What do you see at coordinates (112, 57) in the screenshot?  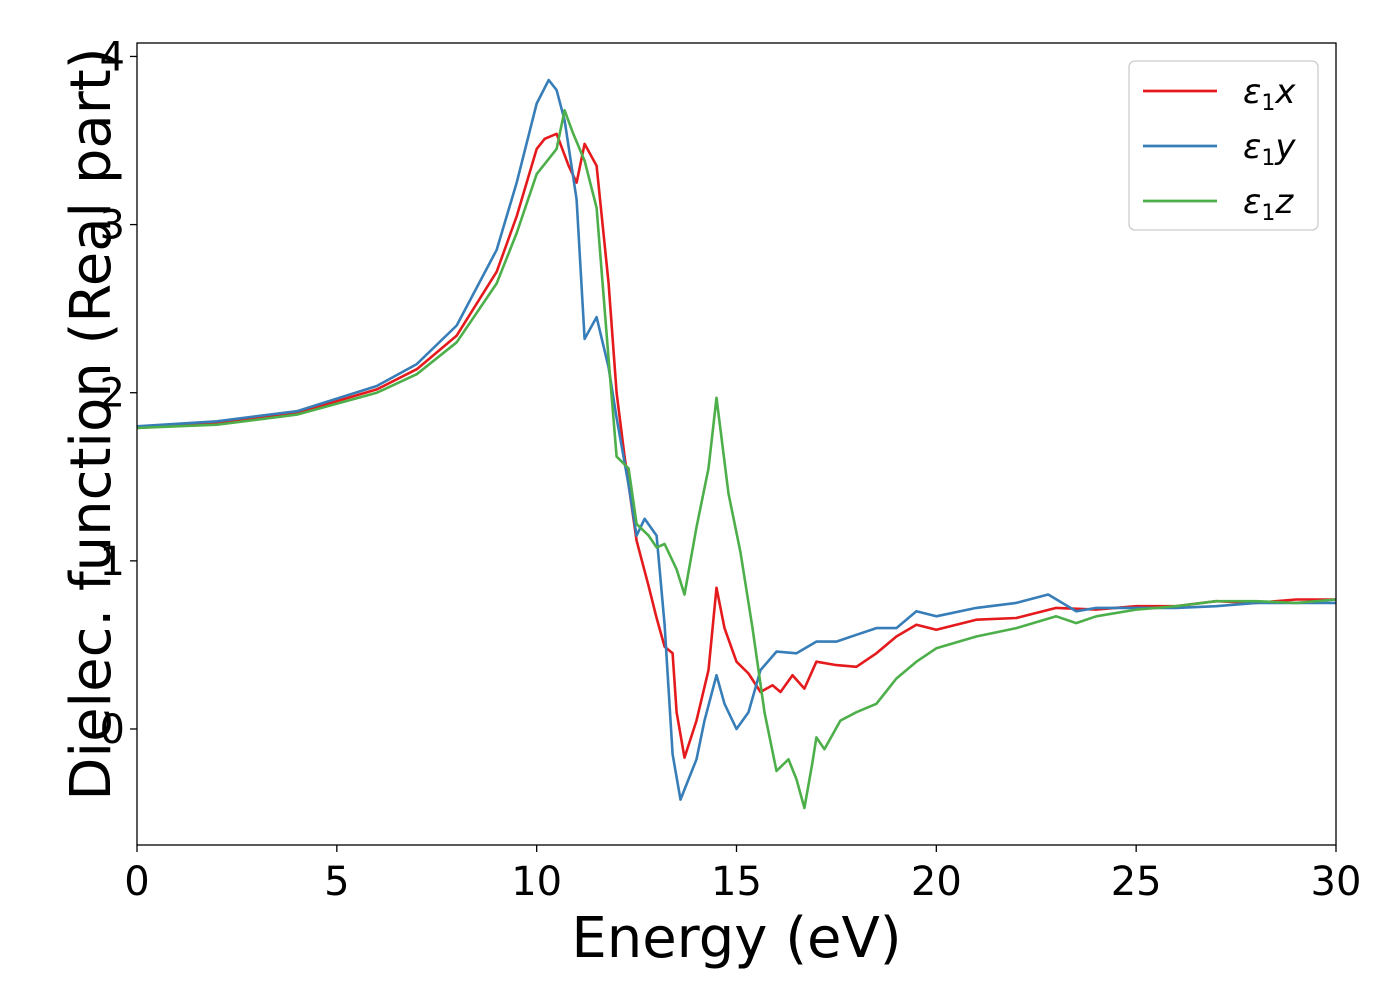 I see `y-tick-label: 4` at bounding box center [112, 57].